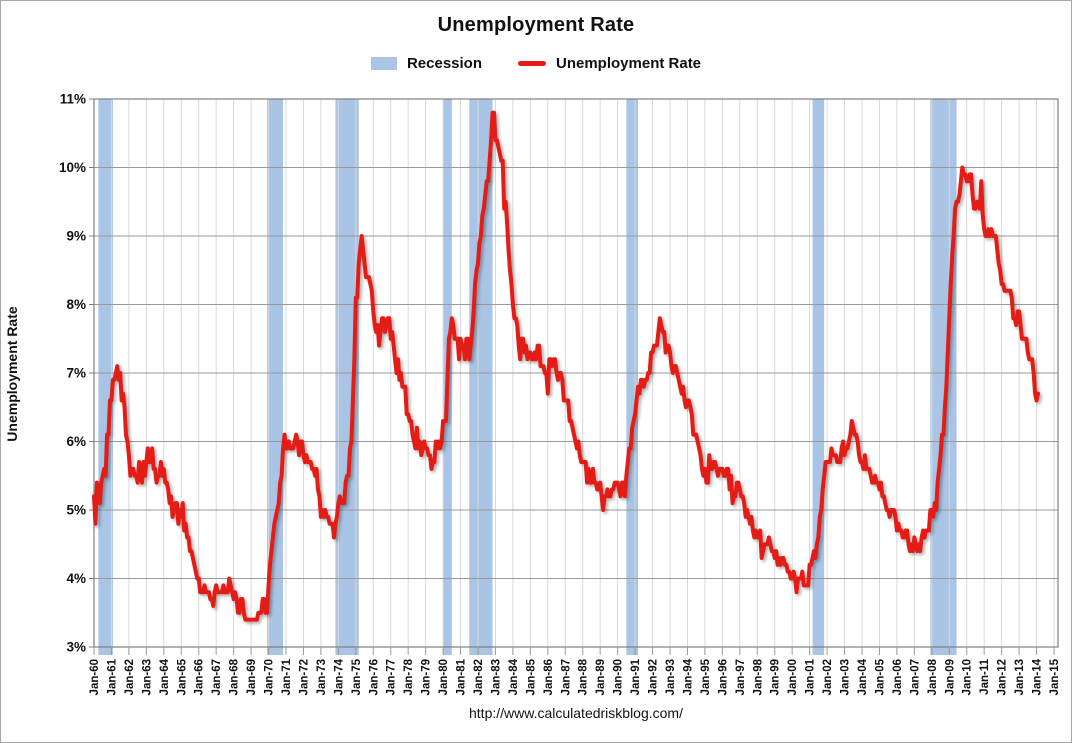 Image resolution: width=1072 pixels, height=743 pixels. What do you see at coordinates (76, 510) in the screenshot?
I see `svg-text: 5%` at bounding box center [76, 510].